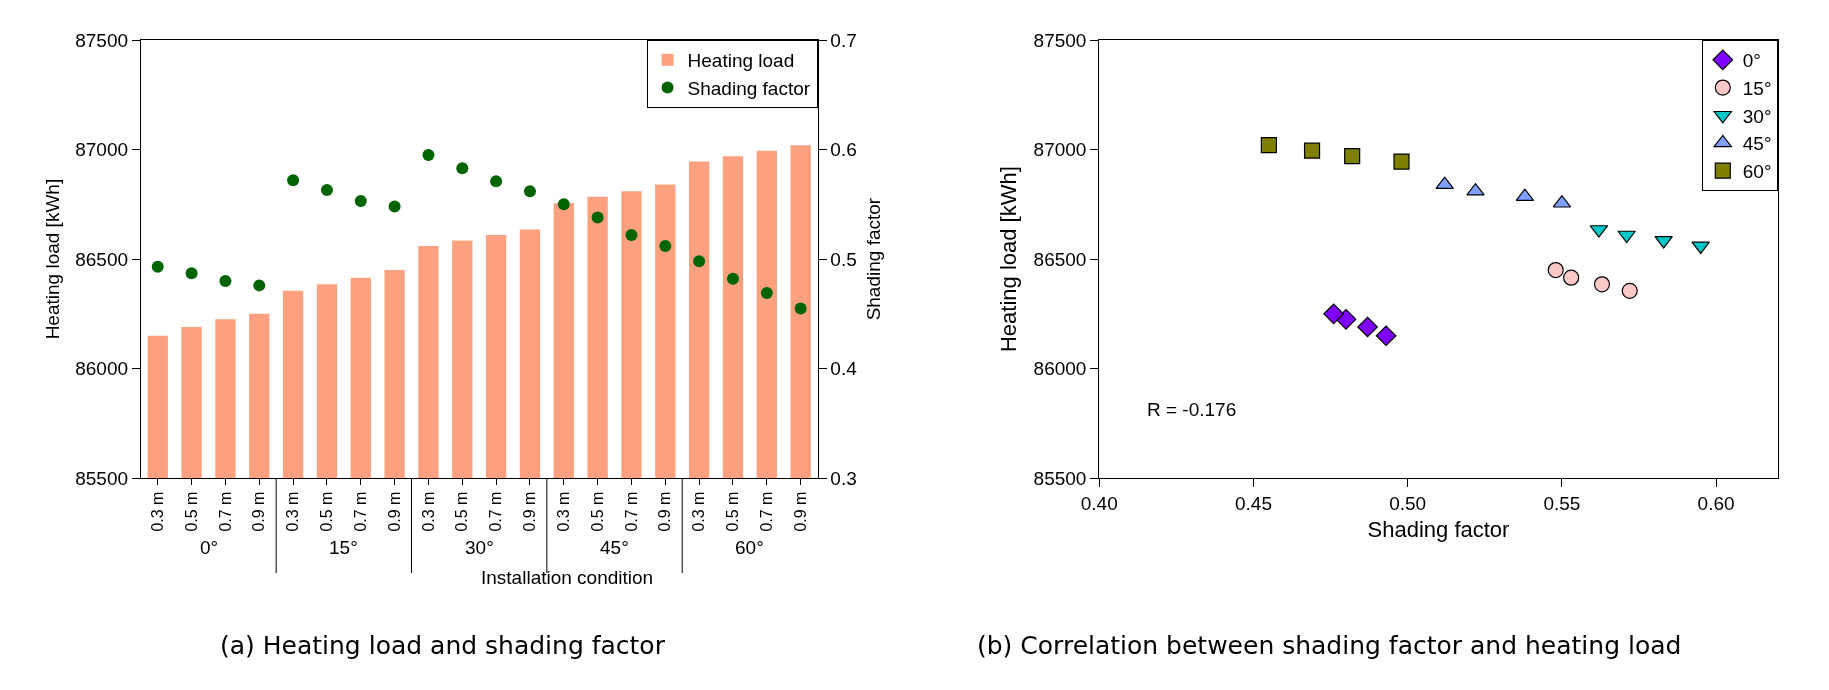  Describe the element at coordinates (749, 88) in the screenshot. I see `legend-label: Shading factor` at that location.